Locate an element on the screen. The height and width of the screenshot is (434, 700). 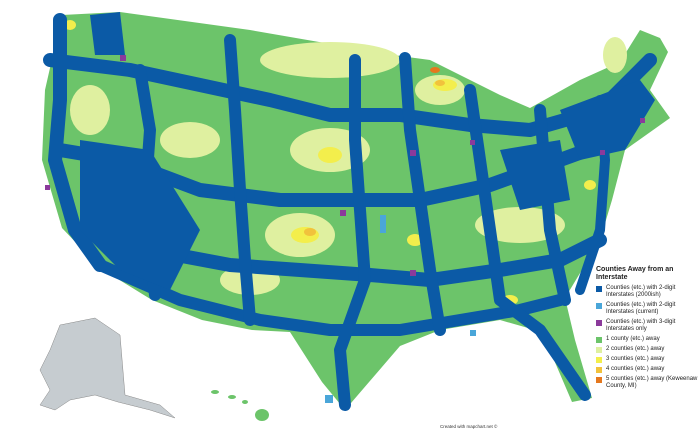
legend-label: 4 counties (etc.) away is located at coordinates (635, 368).